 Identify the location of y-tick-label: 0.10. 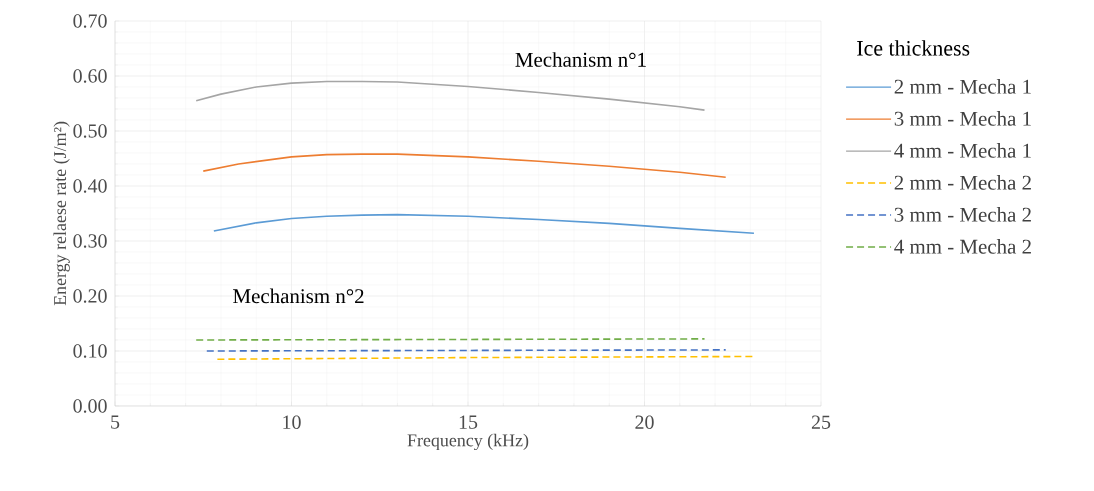
(90, 351).